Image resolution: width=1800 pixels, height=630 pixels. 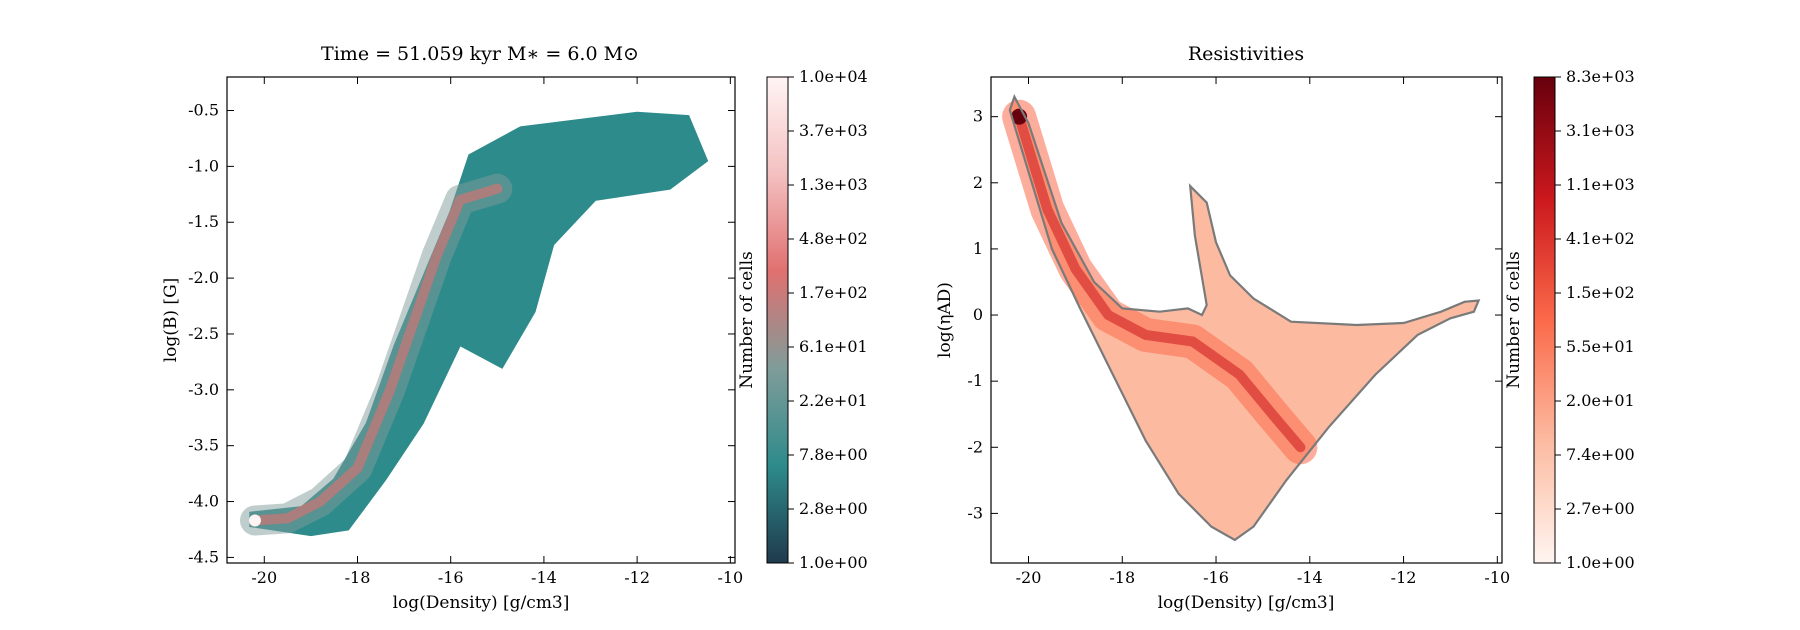 What do you see at coordinates (1544, 320) in the screenshot?
I see `right-colorbar-gradient` at bounding box center [1544, 320].